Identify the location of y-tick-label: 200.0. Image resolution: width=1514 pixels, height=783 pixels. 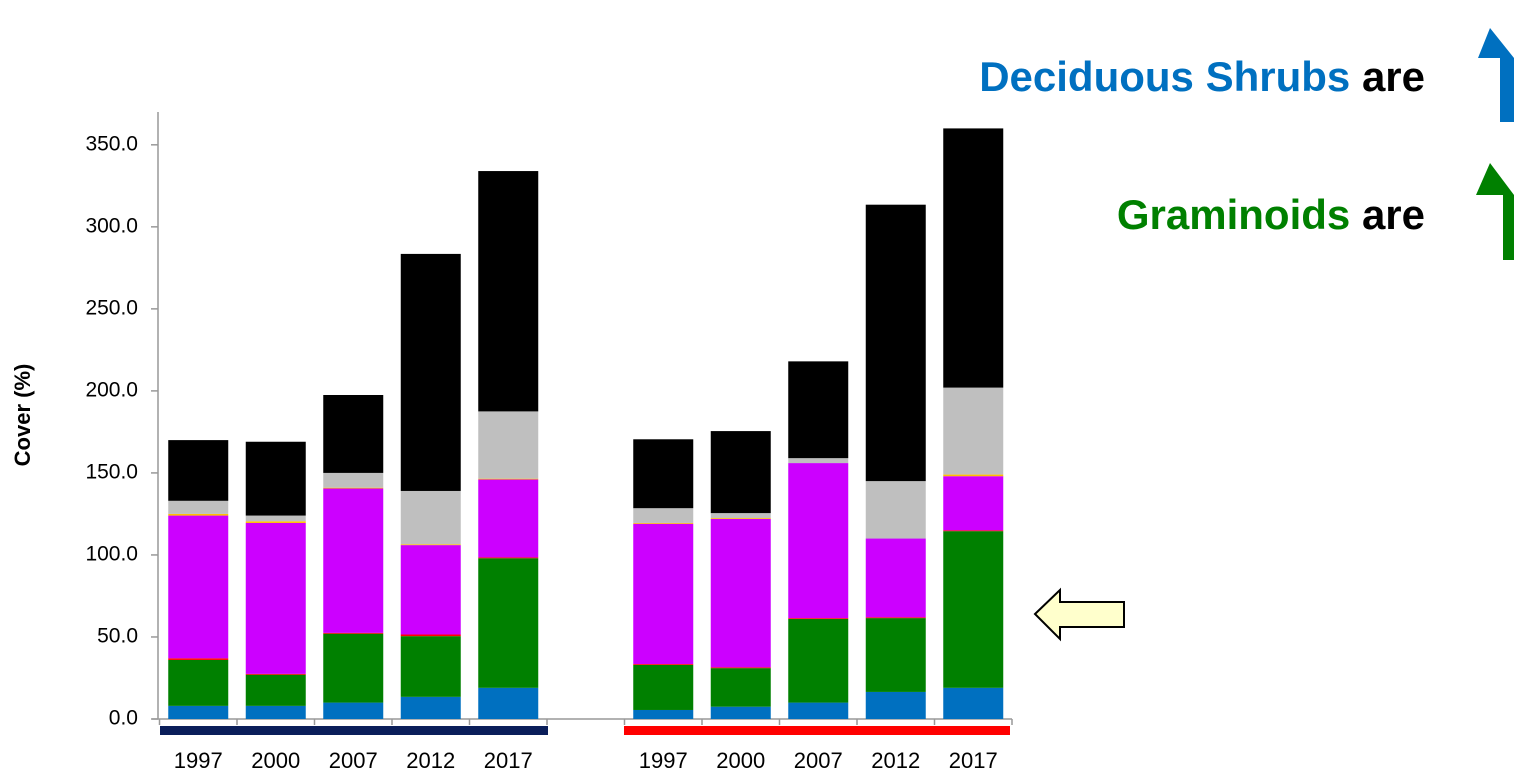
(111, 389).